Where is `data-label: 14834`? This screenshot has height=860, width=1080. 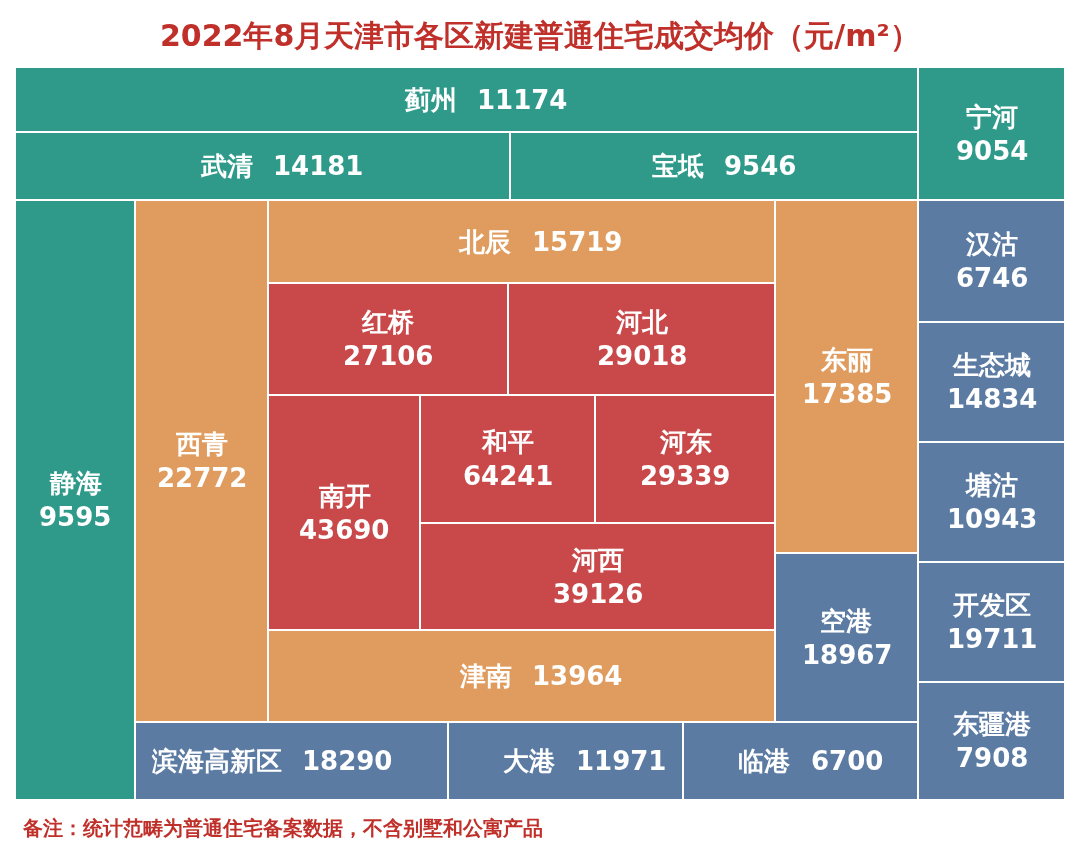
data-label: 14834 is located at coordinates (992, 399).